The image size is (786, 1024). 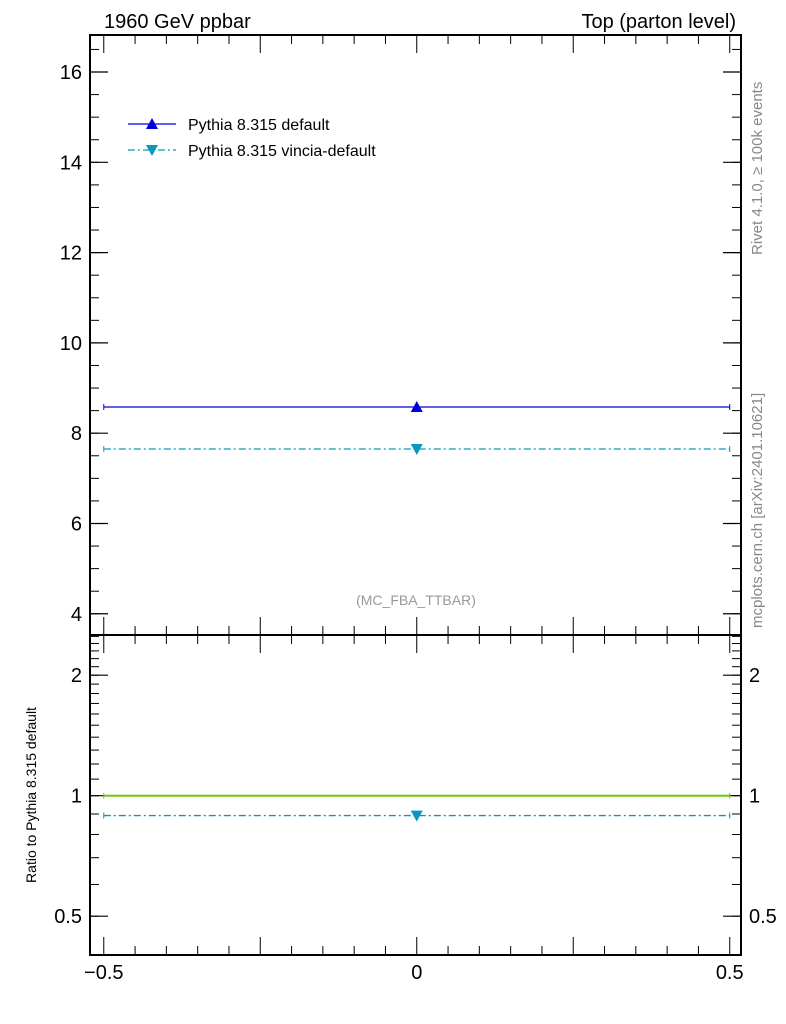 I want to click on legend-label-vincia: Pythia 8.315 vincia-default, so click(x=282, y=151).